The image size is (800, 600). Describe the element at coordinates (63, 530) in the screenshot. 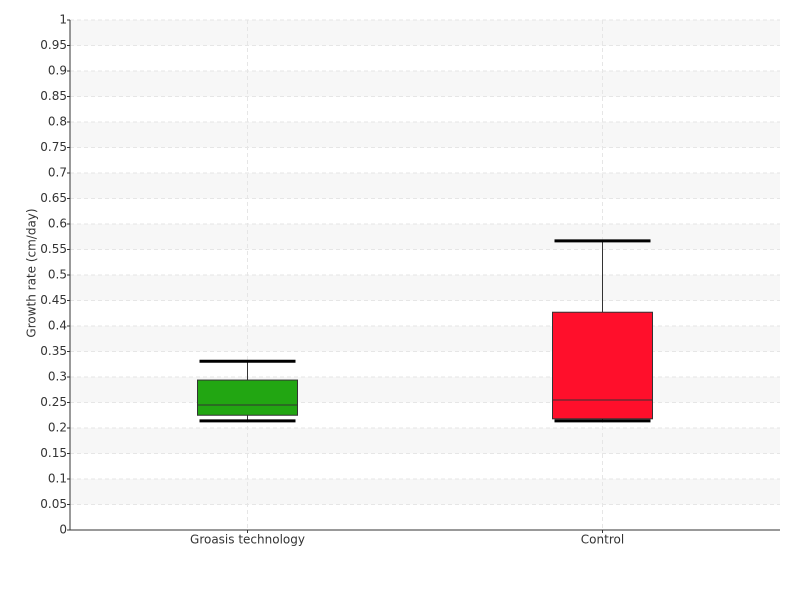

I see `y-tick-label: 0` at that location.